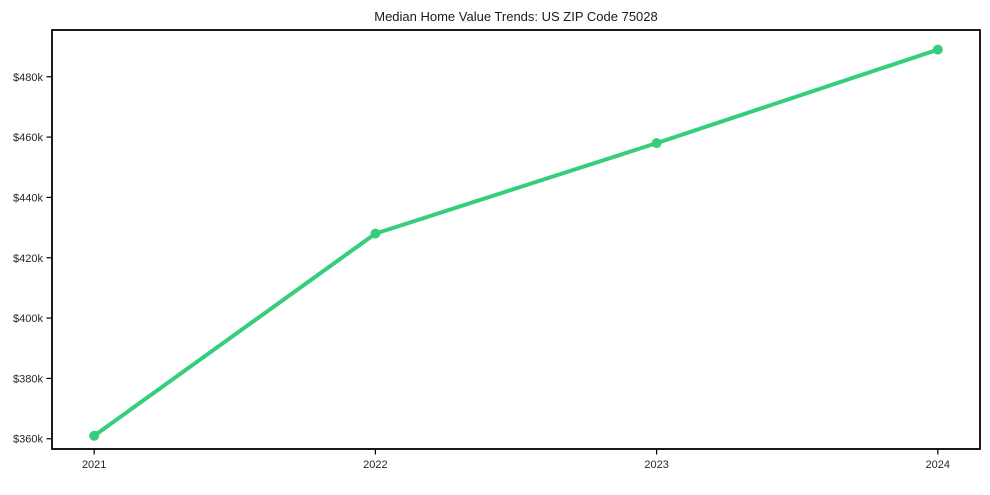  Describe the element at coordinates (28, 319) in the screenshot. I see `y-tick-label: $400k` at that location.